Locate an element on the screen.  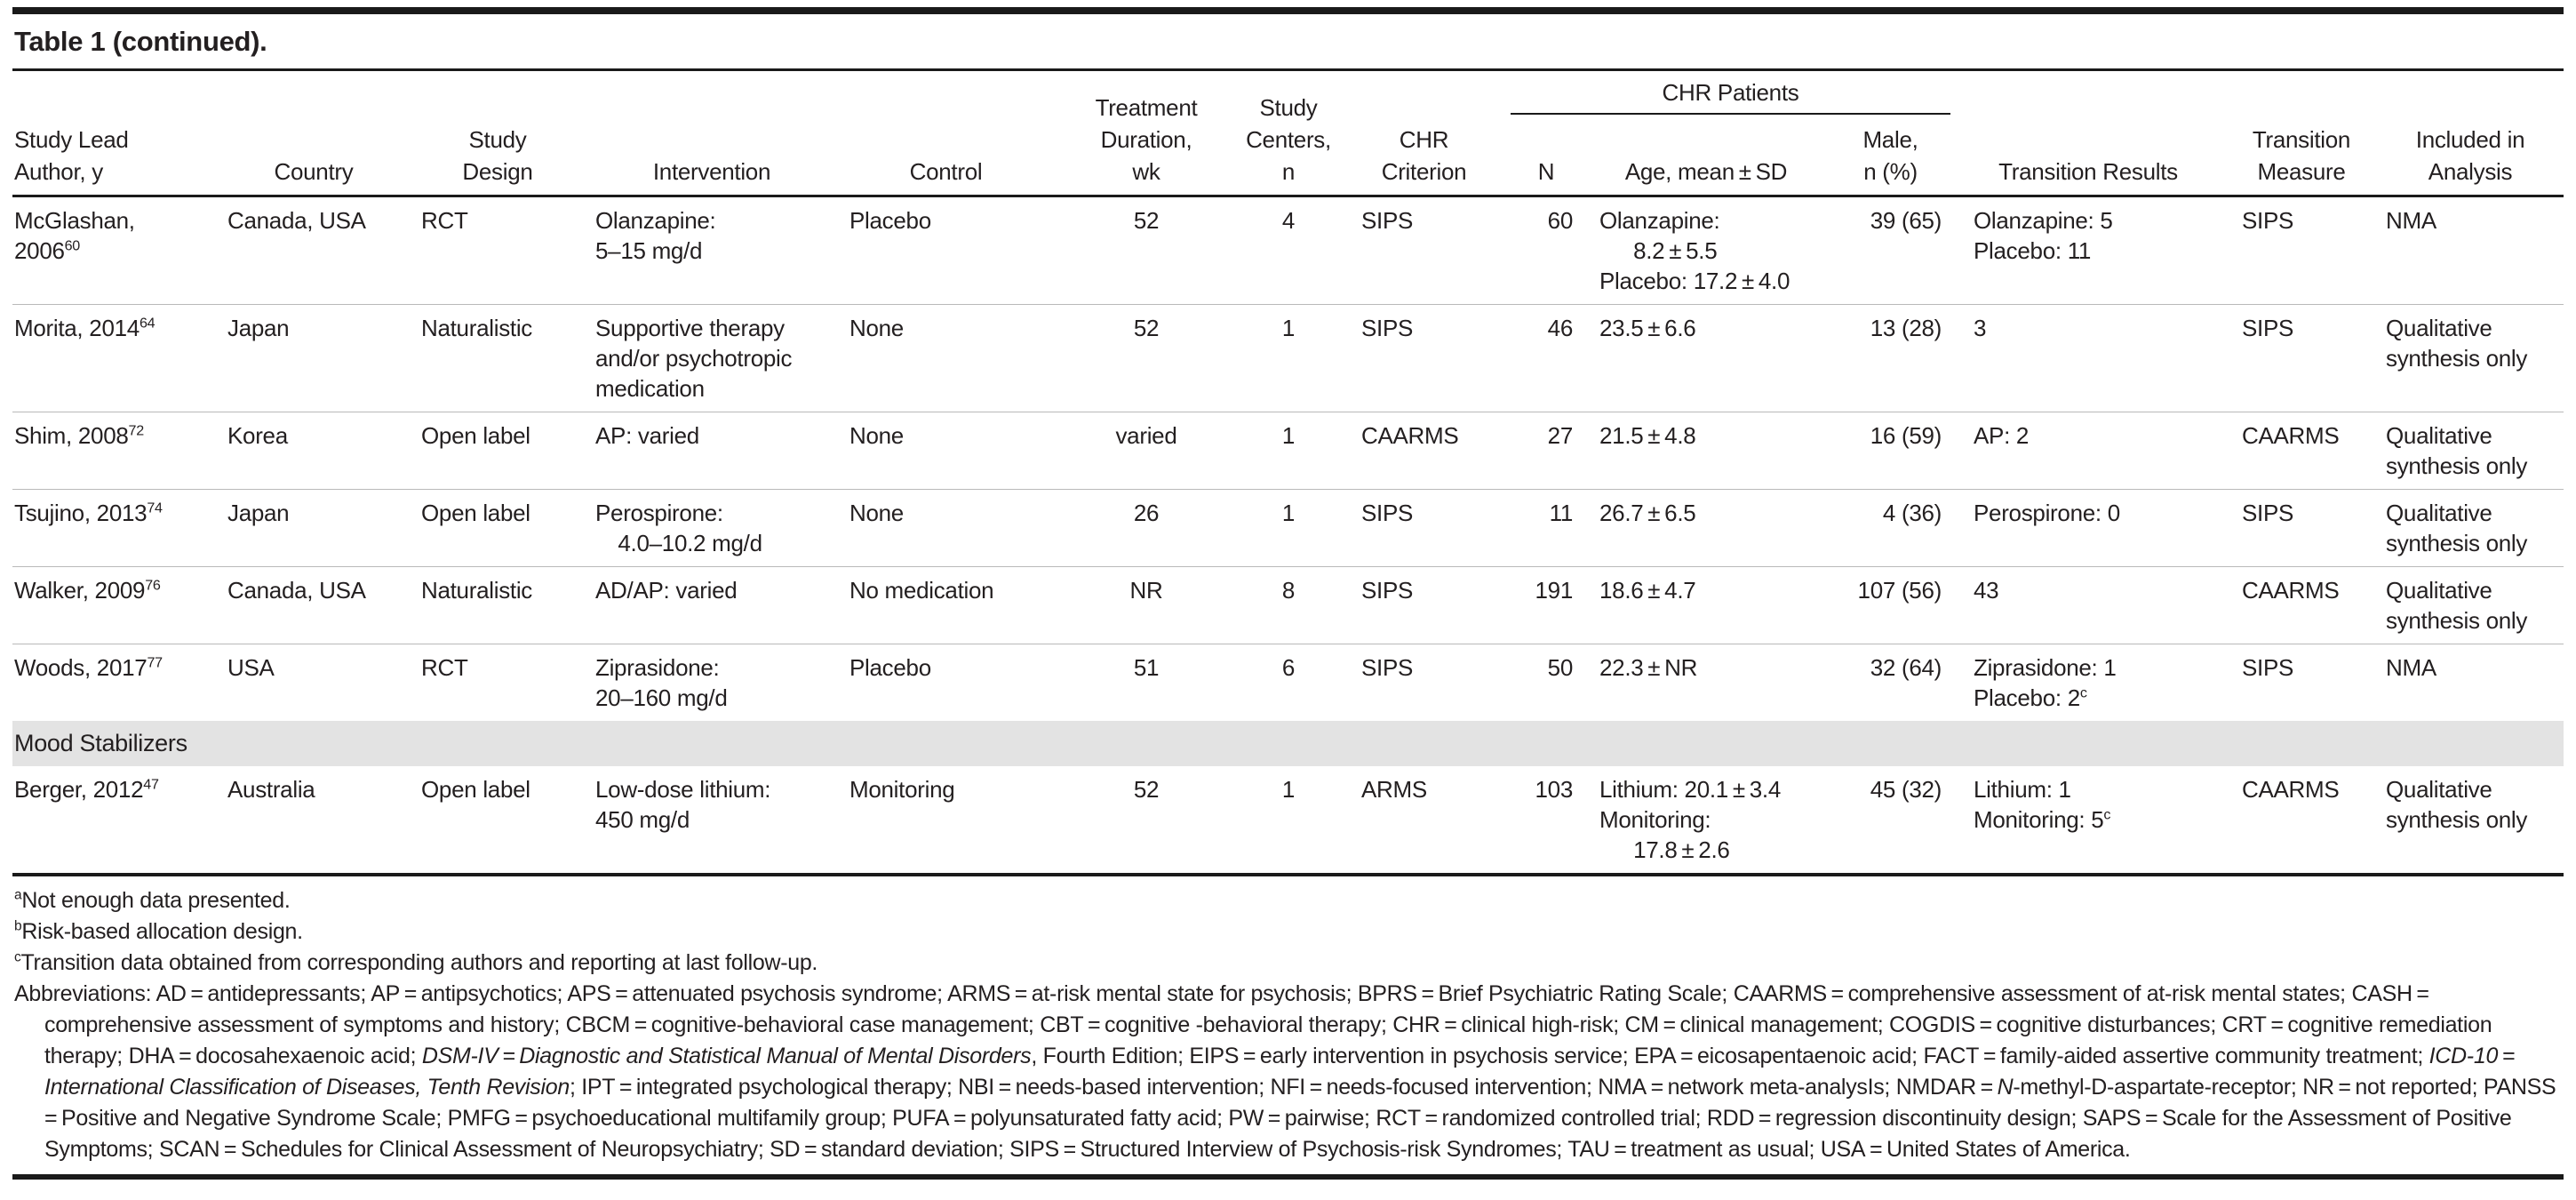
cell-male: 16 (59) is located at coordinates (1890, 451).